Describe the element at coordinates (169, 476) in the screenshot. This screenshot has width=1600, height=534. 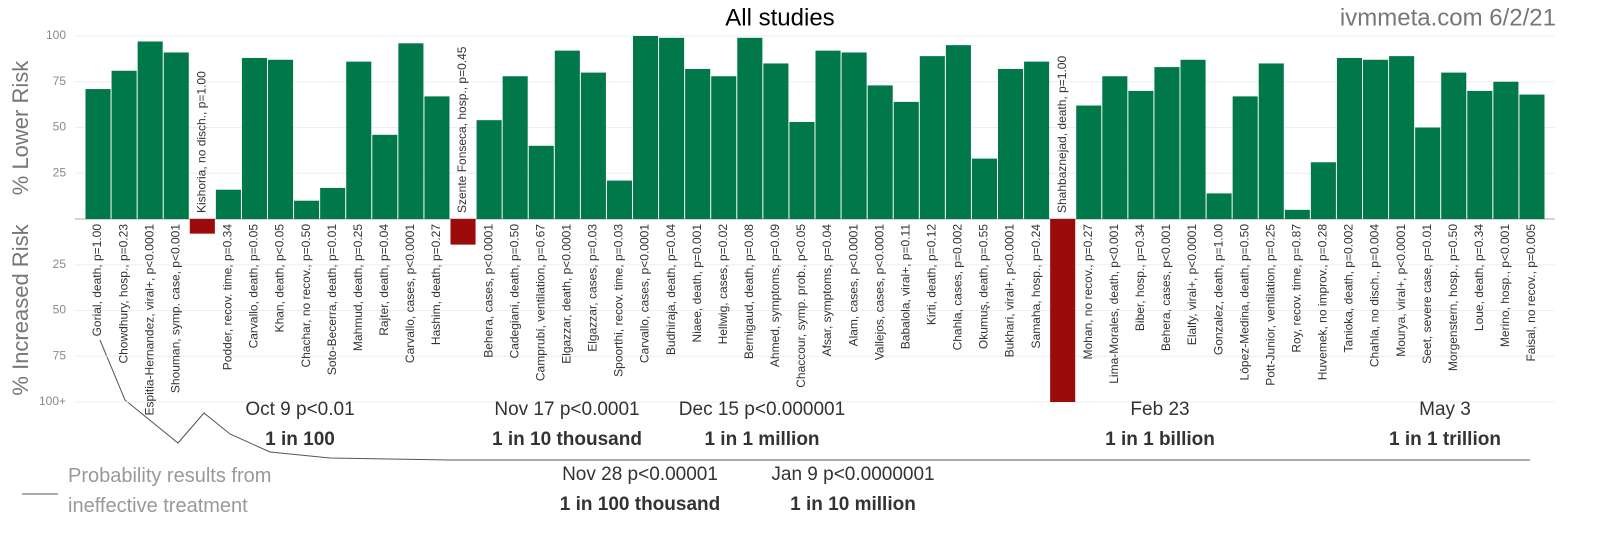
I see `legend-line: Probability results from` at that location.